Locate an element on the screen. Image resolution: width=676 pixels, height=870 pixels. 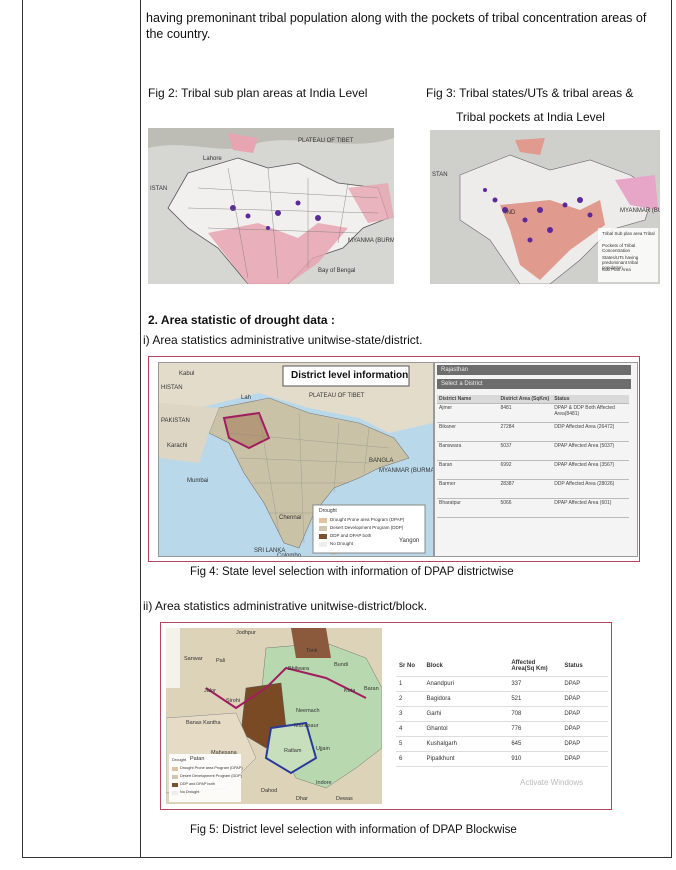
table-row: 5 Kushalgarh 645 DPAP is located at coordinates (502, 744).